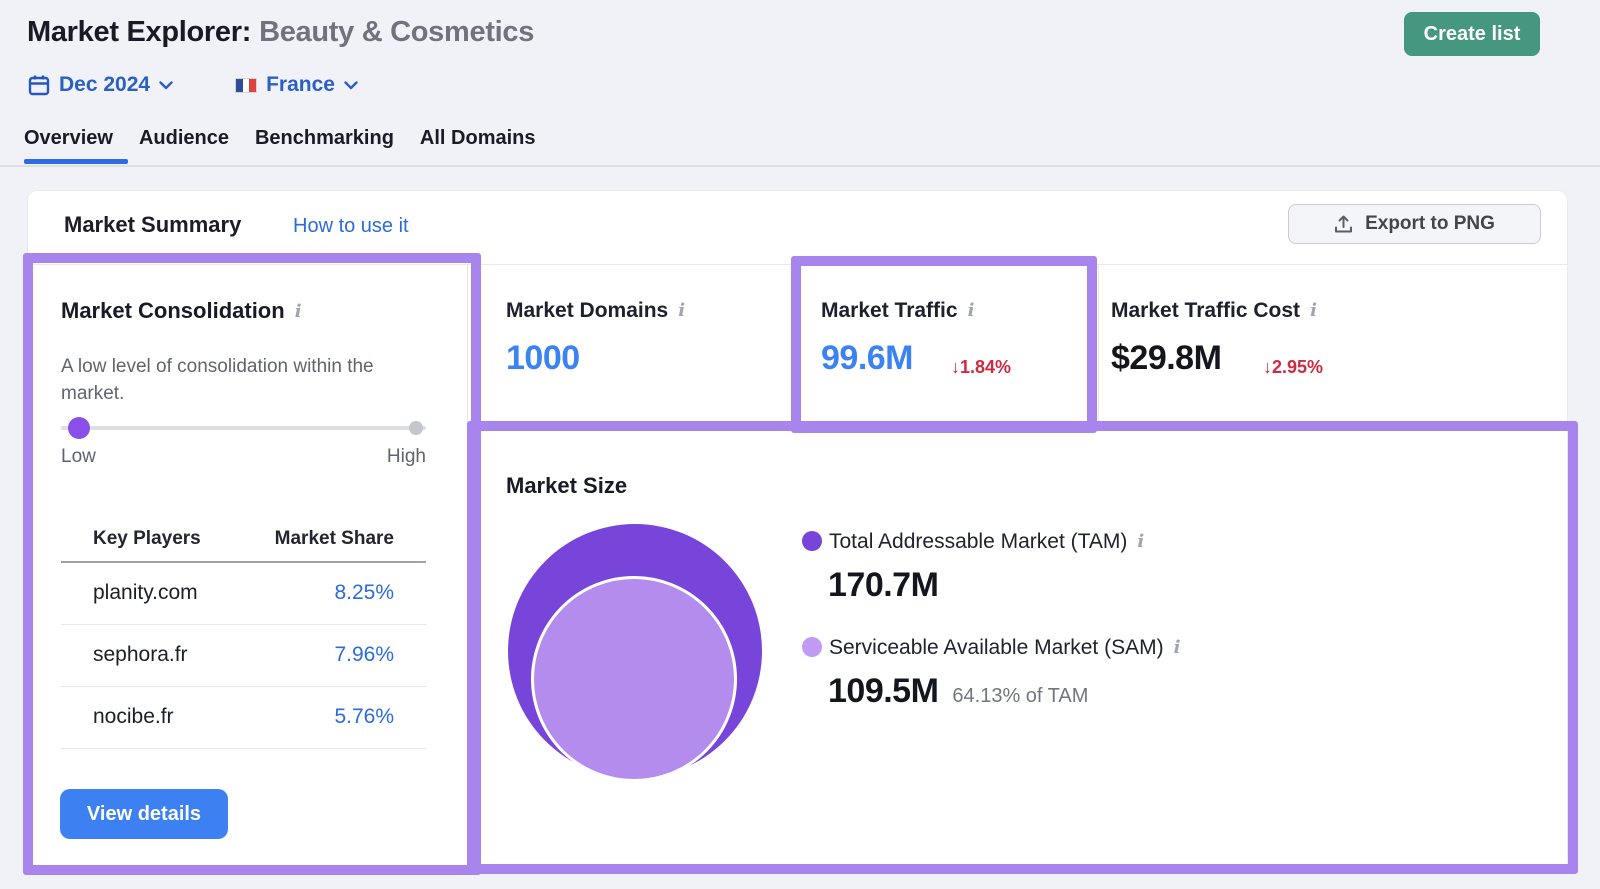 The height and width of the screenshot is (889, 1600). I want to click on sam-value: 109.5M 64.13% of TAM, so click(958, 691).